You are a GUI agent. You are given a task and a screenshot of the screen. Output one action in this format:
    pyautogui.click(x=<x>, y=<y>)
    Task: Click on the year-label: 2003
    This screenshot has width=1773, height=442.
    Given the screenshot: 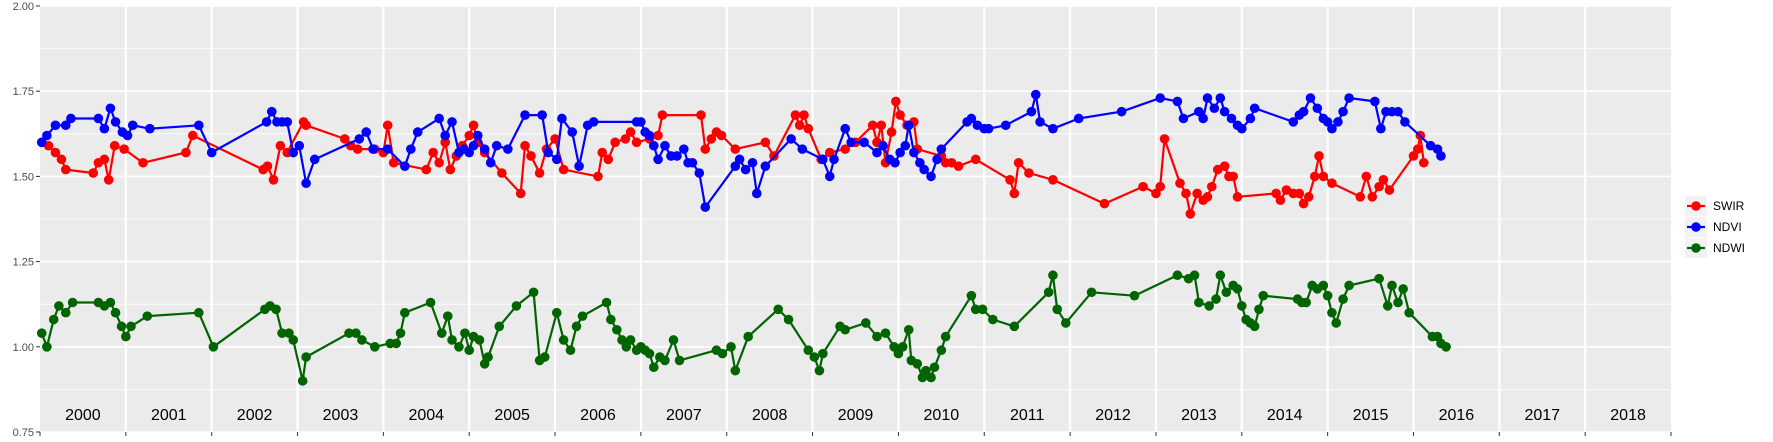 What is the action you would take?
    pyautogui.click(x=341, y=415)
    